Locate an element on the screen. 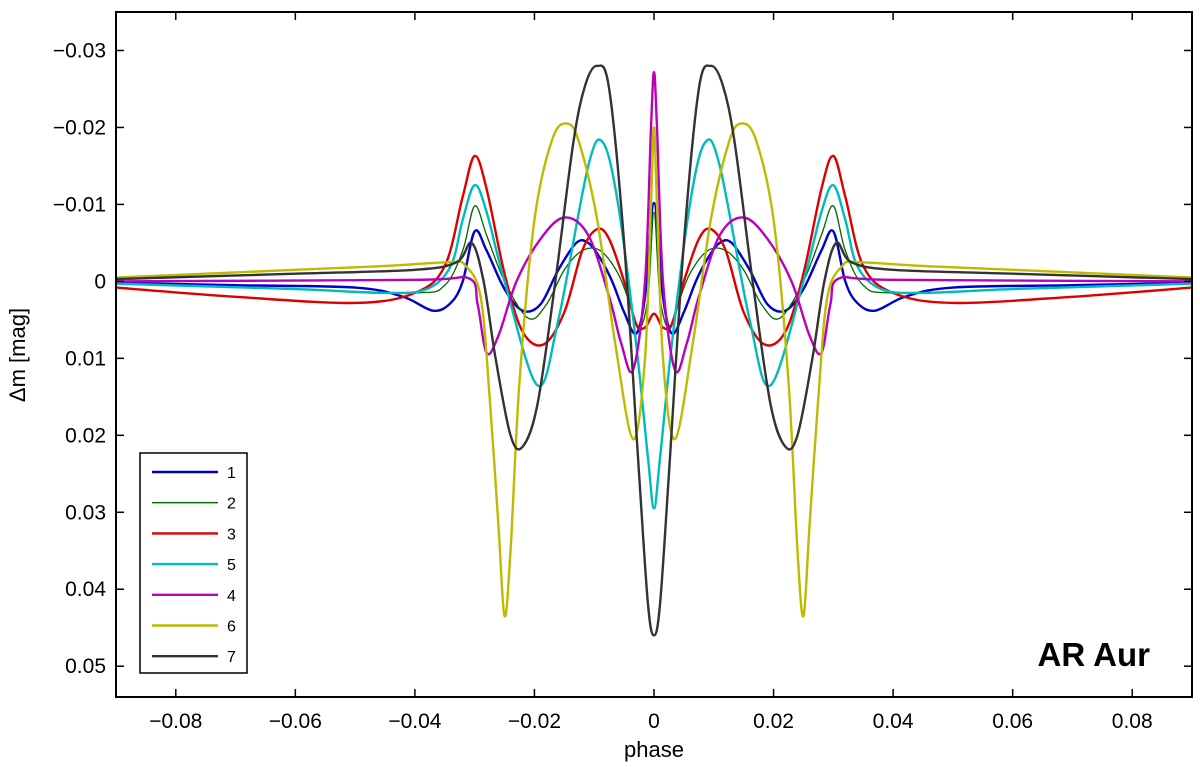  x-tick-label: −0.04 is located at coordinates (414, 721).